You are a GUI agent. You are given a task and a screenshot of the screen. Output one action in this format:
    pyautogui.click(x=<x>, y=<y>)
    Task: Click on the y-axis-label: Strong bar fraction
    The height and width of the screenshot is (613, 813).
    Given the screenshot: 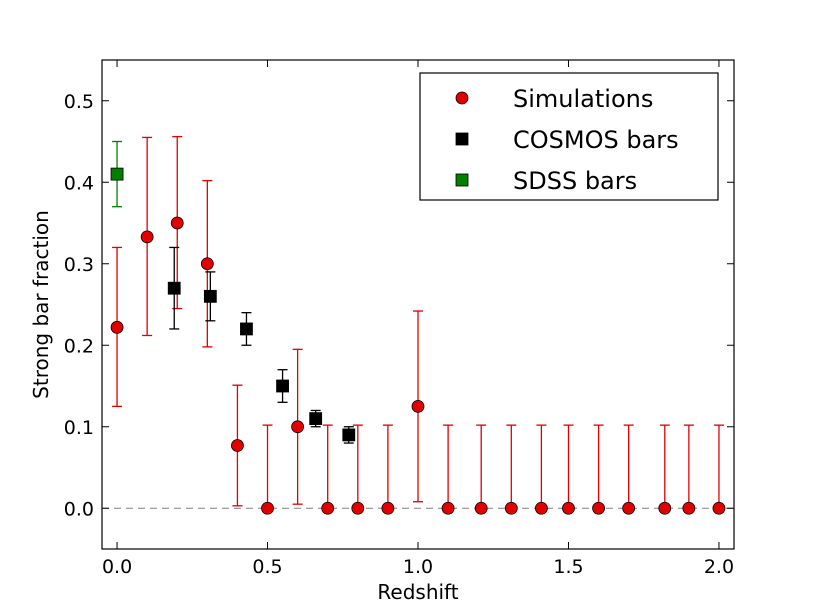 What is the action you would take?
    pyautogui.click(x=41, y=304)
    